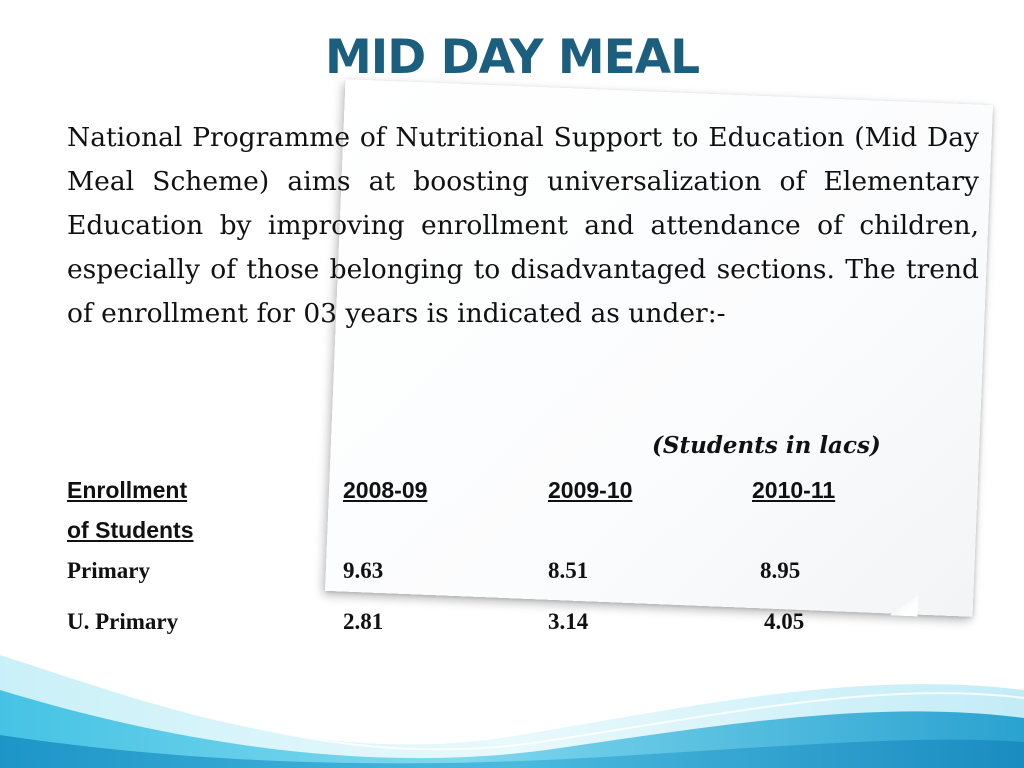  I want to click on wave-dark, so click(512, 751).